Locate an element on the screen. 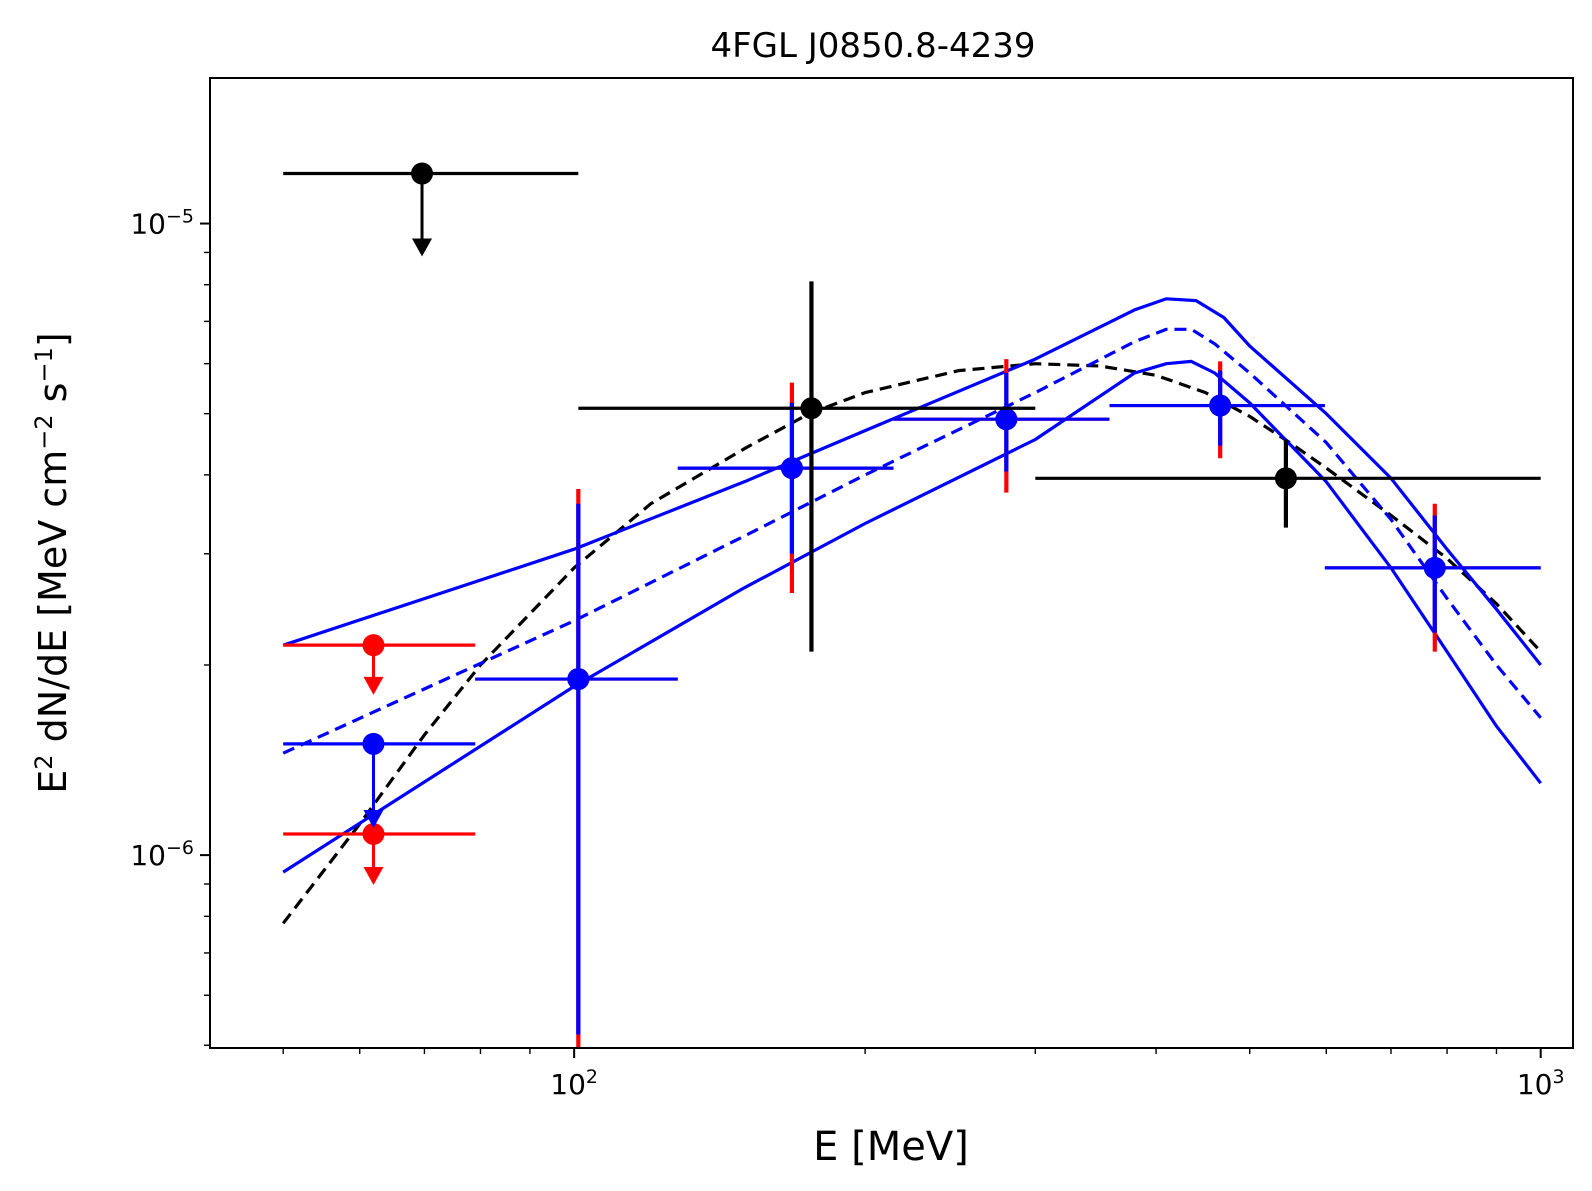 The image size is (1592, 1191). y-tick-label: 10⁻⁵ is located at coordinates (162, 223).